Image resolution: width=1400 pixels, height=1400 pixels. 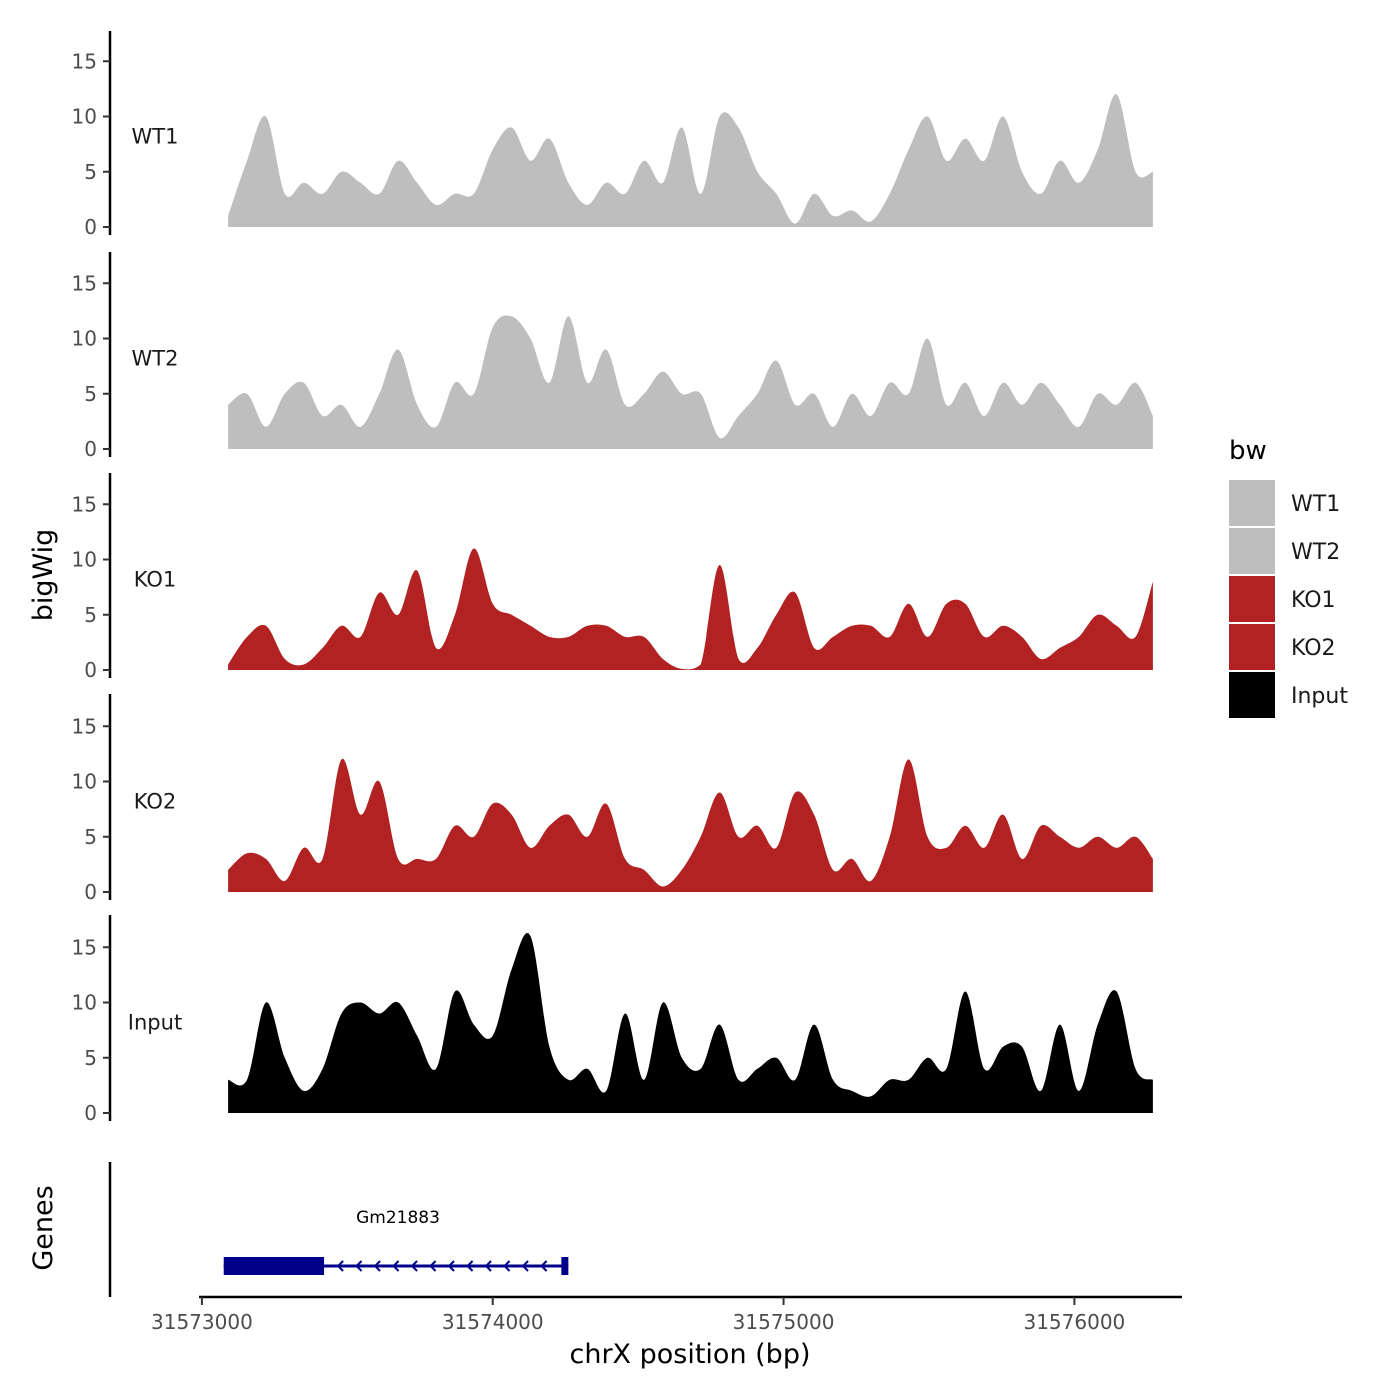 What do you see at coordinates (690, 1023) in the screenshot?
I see `coverage-area-input` at bounding box center [690, 1023].